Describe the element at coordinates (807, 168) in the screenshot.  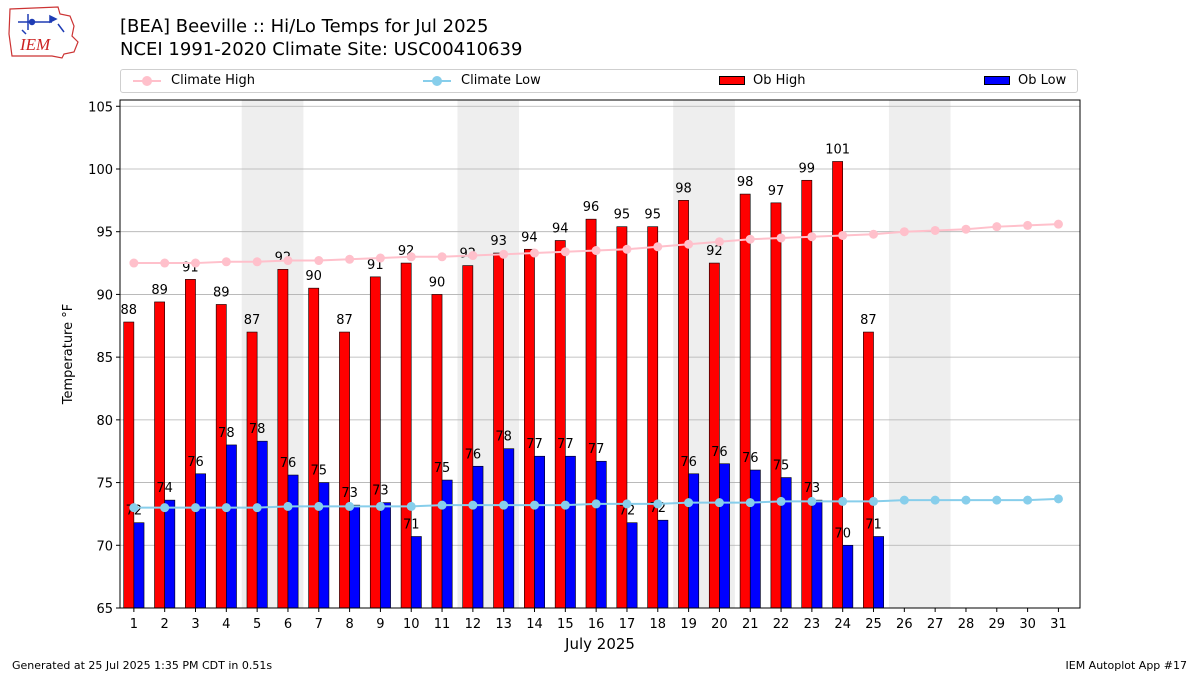
I see `ob-high-label: 99` at that location.